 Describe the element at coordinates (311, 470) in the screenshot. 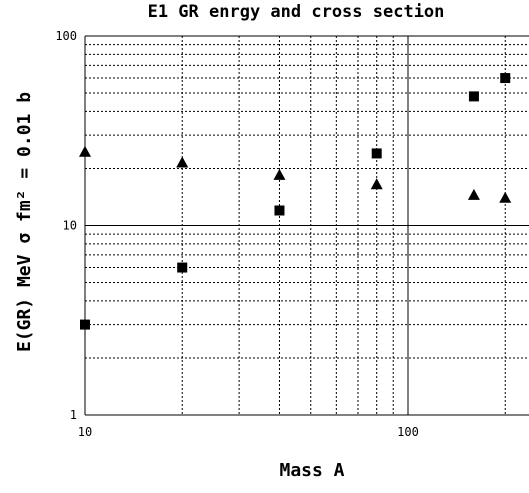

I see `x-axis-label: Mass A` at that location.